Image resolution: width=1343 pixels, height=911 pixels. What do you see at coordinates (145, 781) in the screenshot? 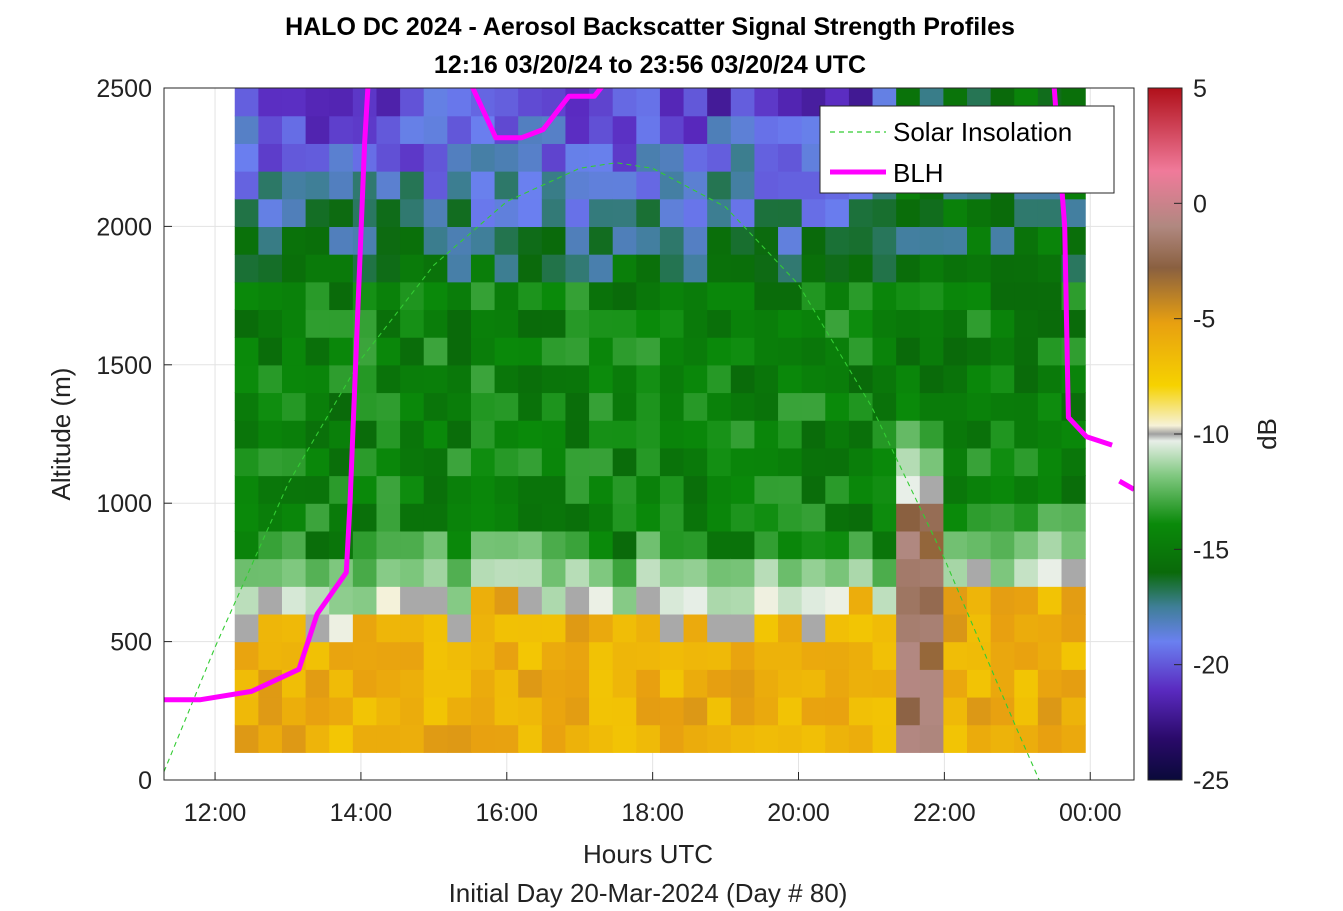
I see `y-tick-label: 0` at bounding box center [145, 781].